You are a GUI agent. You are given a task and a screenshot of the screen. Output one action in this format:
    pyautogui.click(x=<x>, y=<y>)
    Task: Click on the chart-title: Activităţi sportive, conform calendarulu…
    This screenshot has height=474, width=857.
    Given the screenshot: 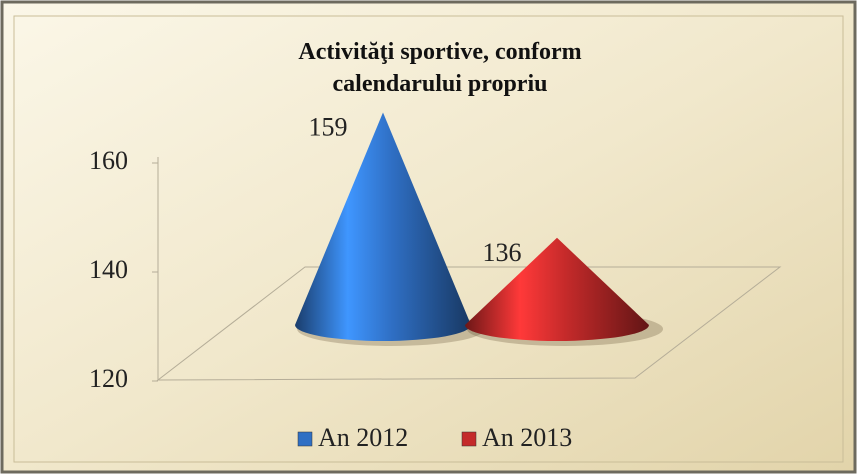 What is the action you would take?
    pyautogui.click(x=440, y=68)
    